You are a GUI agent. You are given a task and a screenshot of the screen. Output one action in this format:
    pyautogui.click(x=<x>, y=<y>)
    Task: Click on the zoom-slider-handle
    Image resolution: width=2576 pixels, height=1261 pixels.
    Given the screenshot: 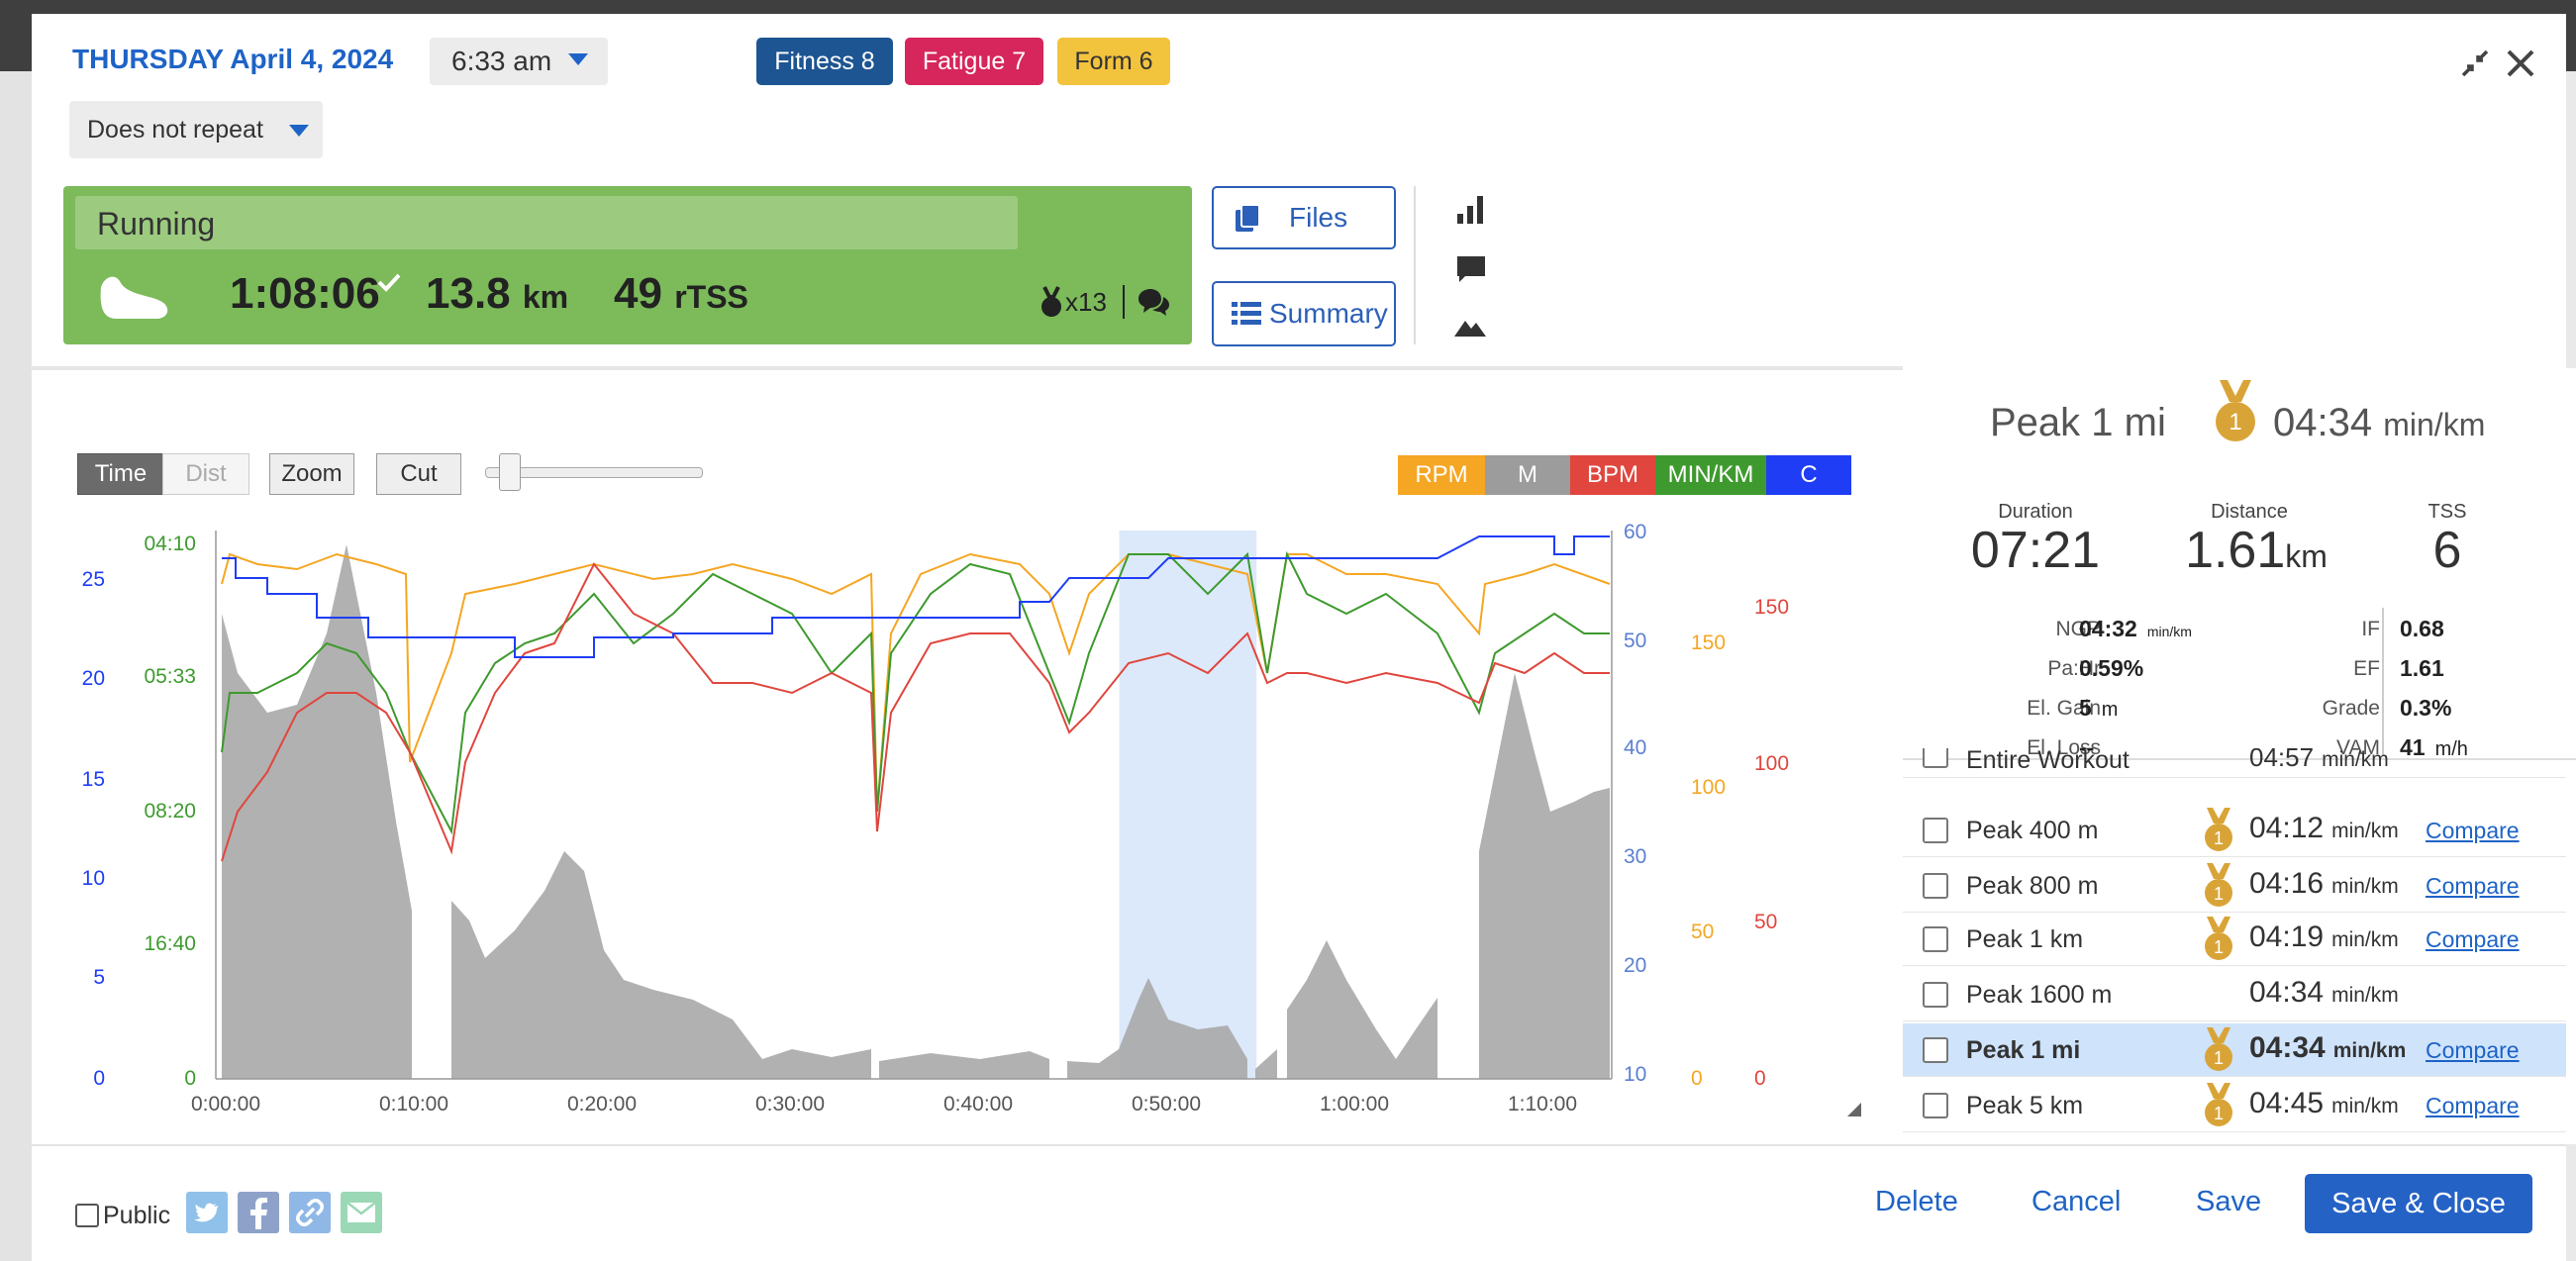 What is the action you would take?
    pyautogui.click(x=510, y=472)
    